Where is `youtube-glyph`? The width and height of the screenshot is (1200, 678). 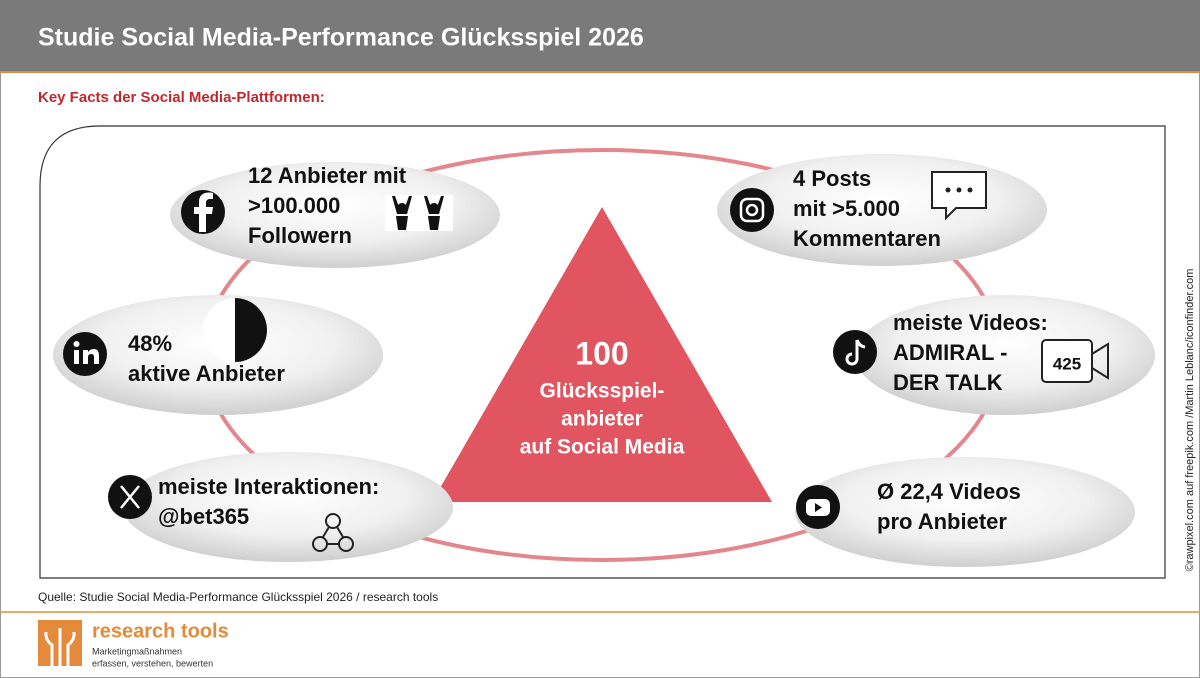 youtube-glyph is located at coordinates (818, 507).